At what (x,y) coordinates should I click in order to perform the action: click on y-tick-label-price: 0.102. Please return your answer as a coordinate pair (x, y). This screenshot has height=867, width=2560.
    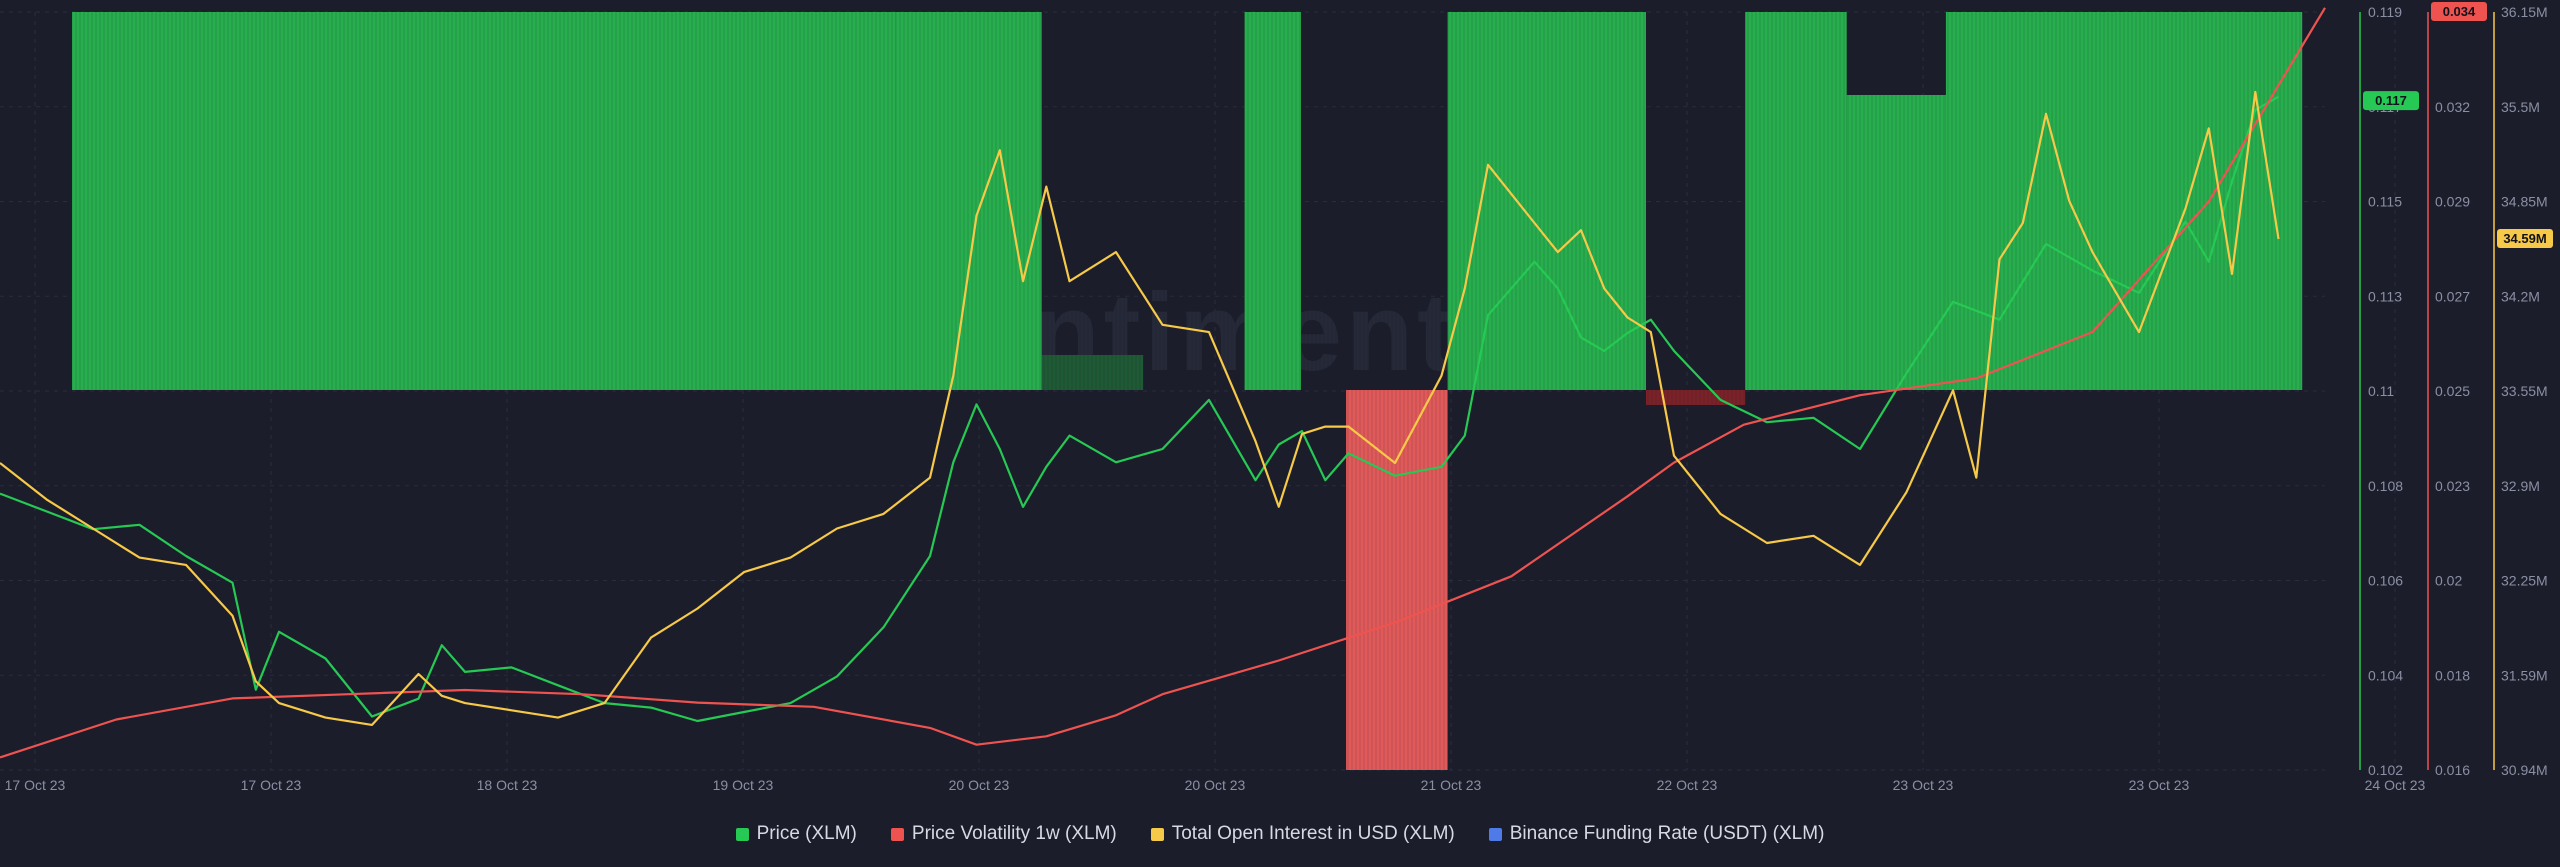
    Looking at the image, I should click on (2385, 770).